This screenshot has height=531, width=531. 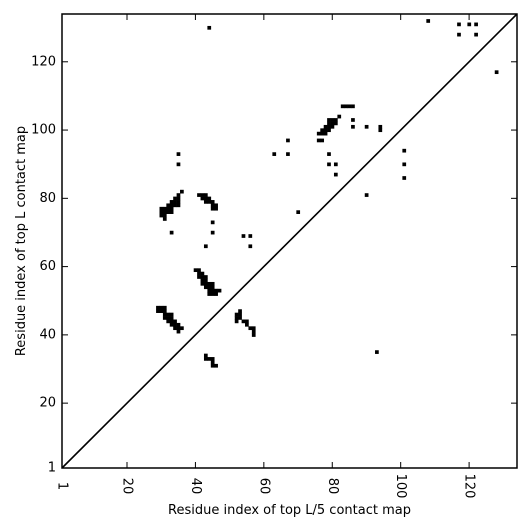 I want to click on y-tick-label: 80, so click(x=47, y=198).